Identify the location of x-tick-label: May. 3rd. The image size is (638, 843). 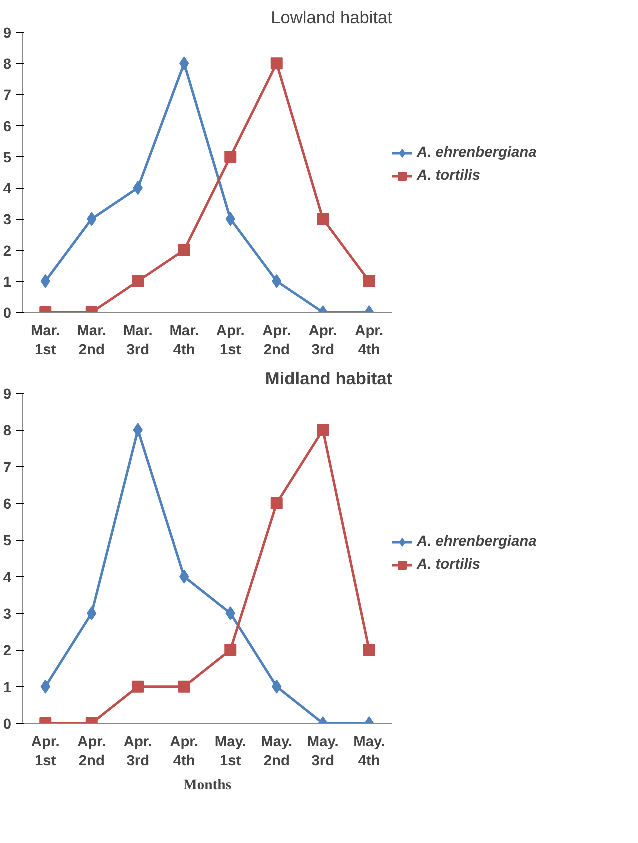
(323, 752).